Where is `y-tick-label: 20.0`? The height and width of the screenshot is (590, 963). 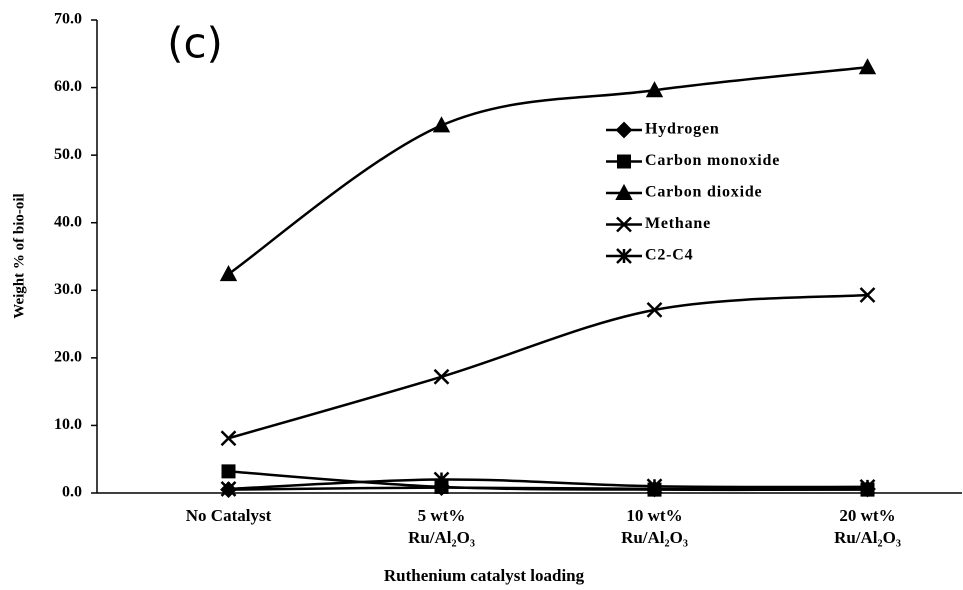 y-tick-label: 20.0 is located at coordinates (68, 357).